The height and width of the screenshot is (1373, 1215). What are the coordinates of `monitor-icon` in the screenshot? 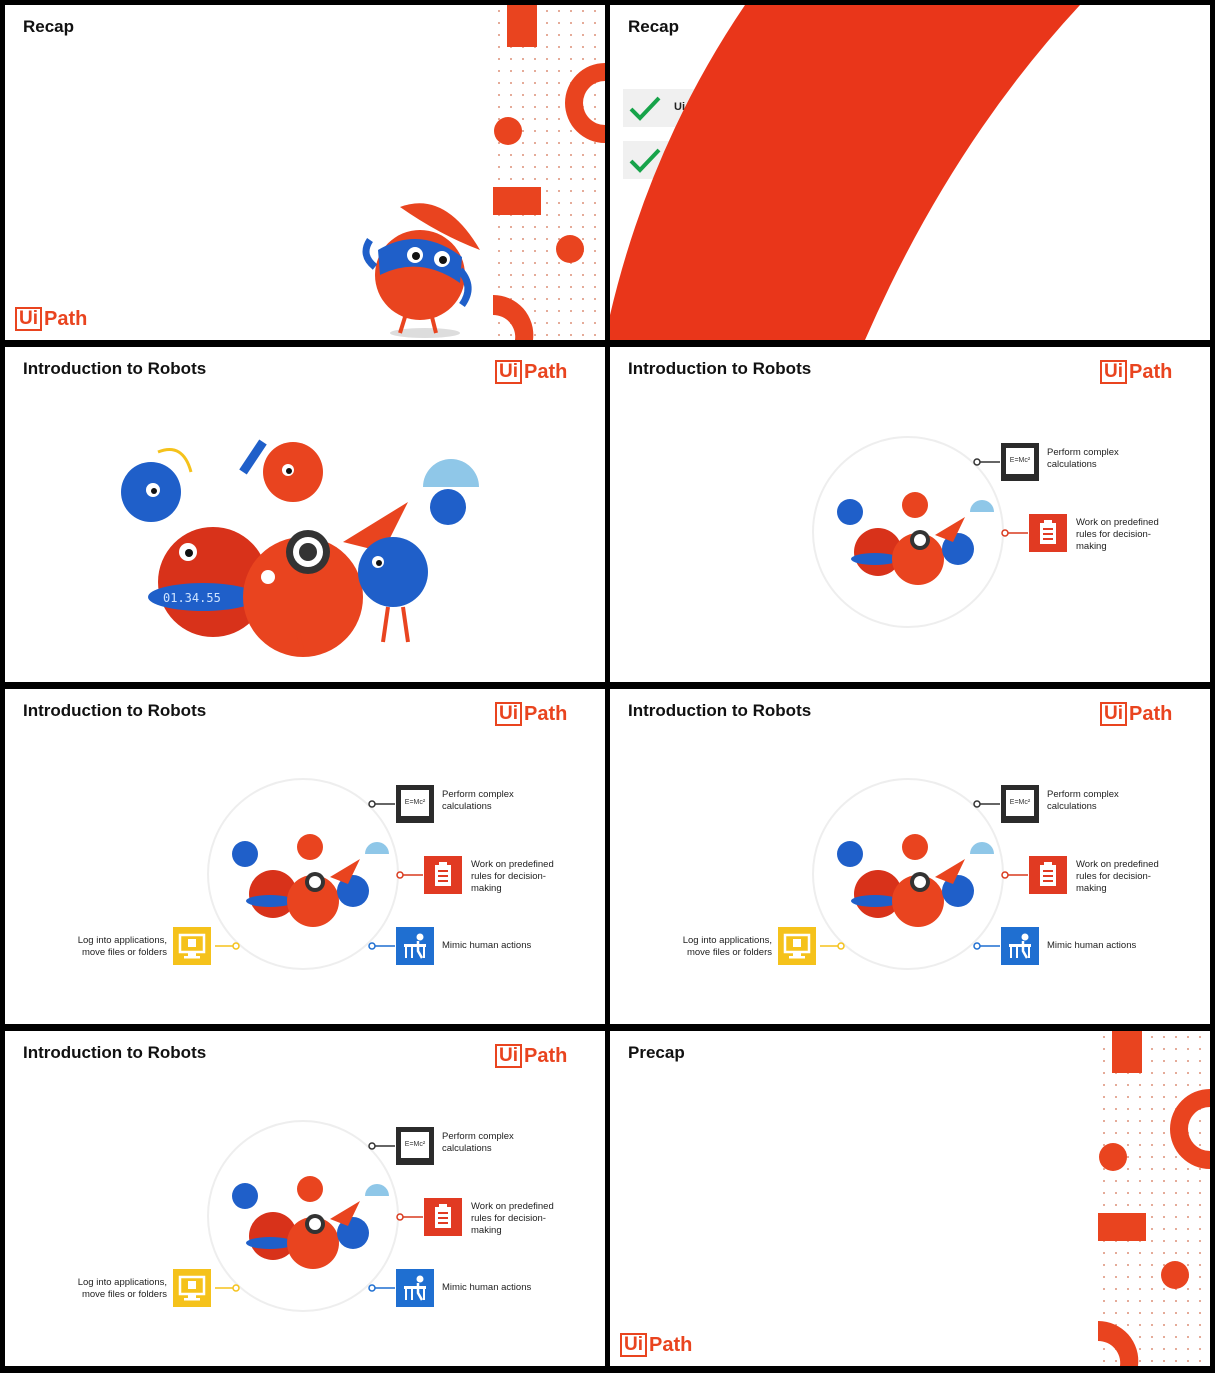 It's located at (797, 946).